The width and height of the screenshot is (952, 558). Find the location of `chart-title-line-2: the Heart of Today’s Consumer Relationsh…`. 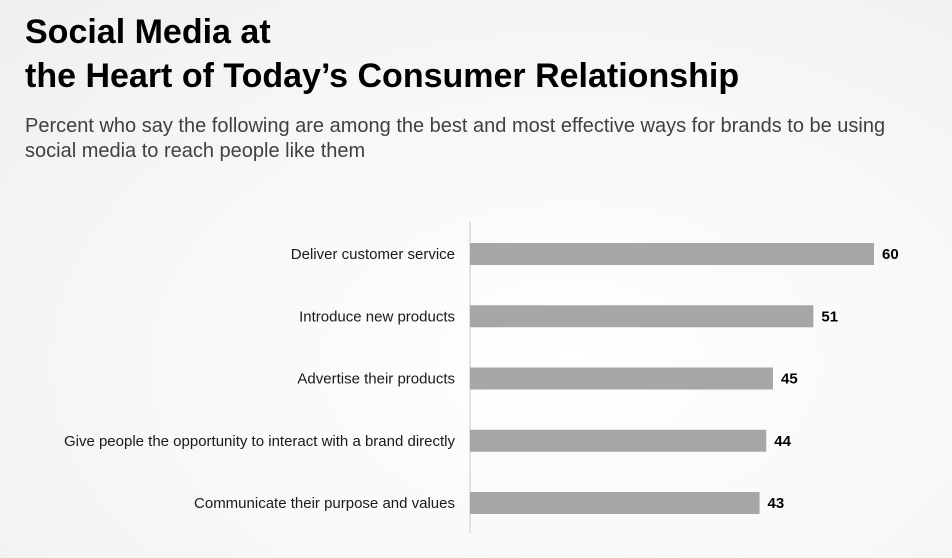

chart-title-line-2: the Heart of Today’s Consumer Relationsh… is located at coordinates (382, 76).